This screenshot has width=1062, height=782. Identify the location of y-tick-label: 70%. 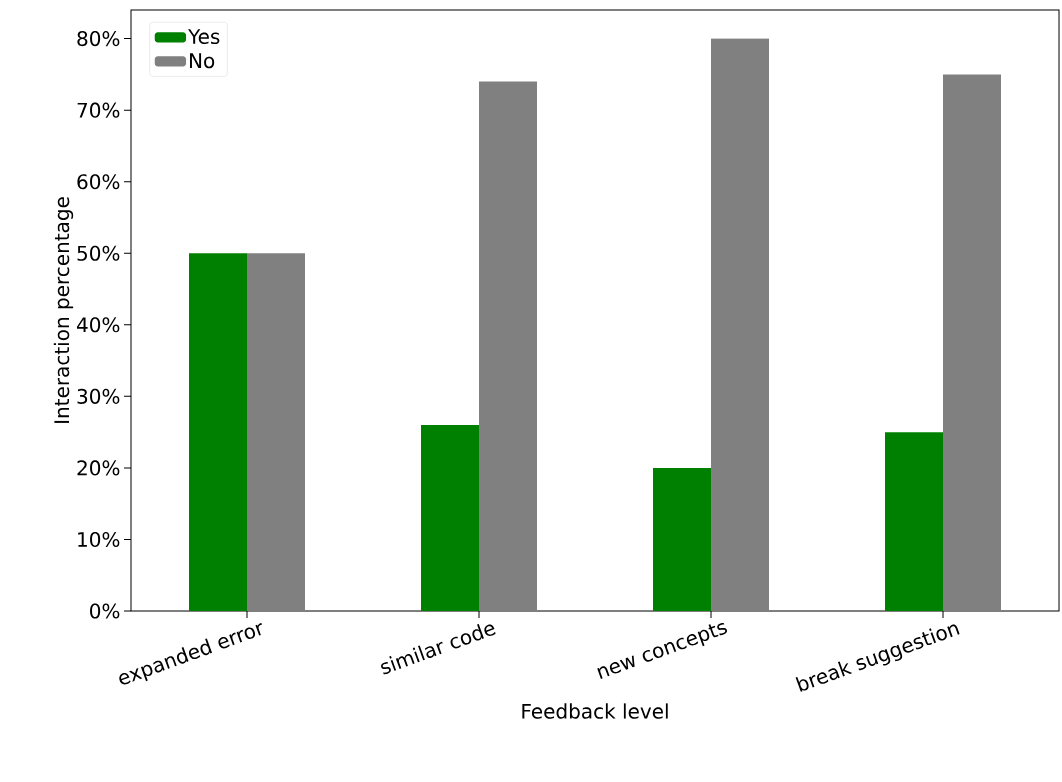
(98, 110).